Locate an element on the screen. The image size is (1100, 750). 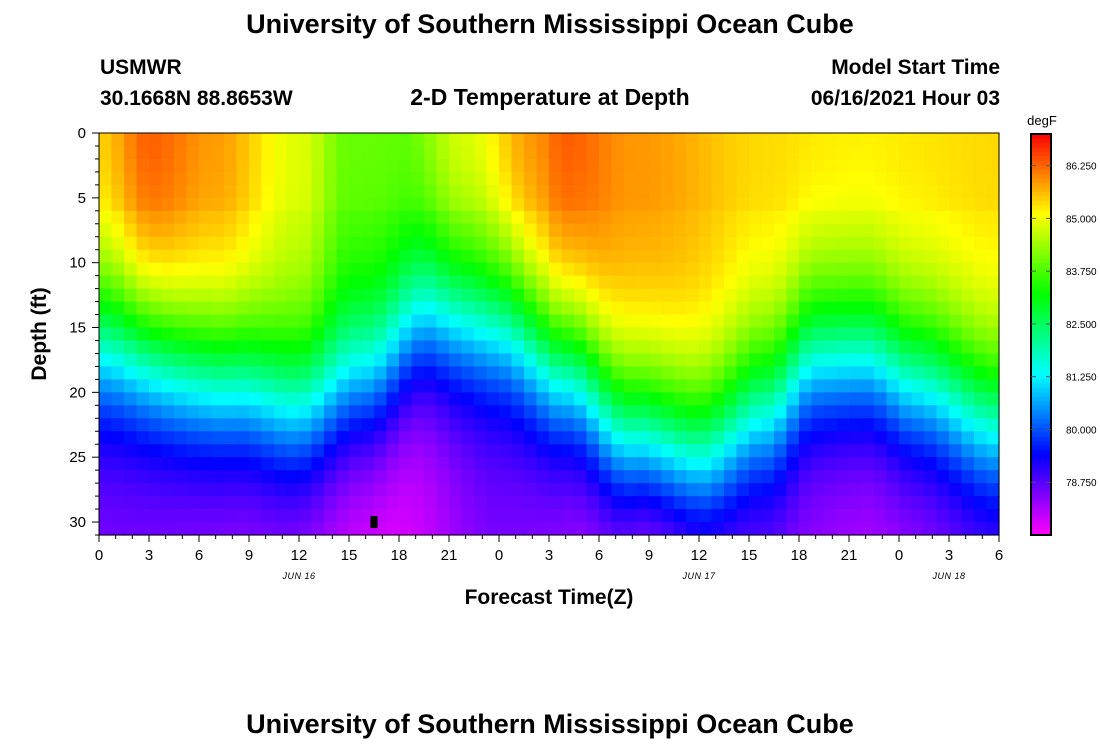
colorbar-tick-label: 85.000 is located at coordinates (1081, 219).